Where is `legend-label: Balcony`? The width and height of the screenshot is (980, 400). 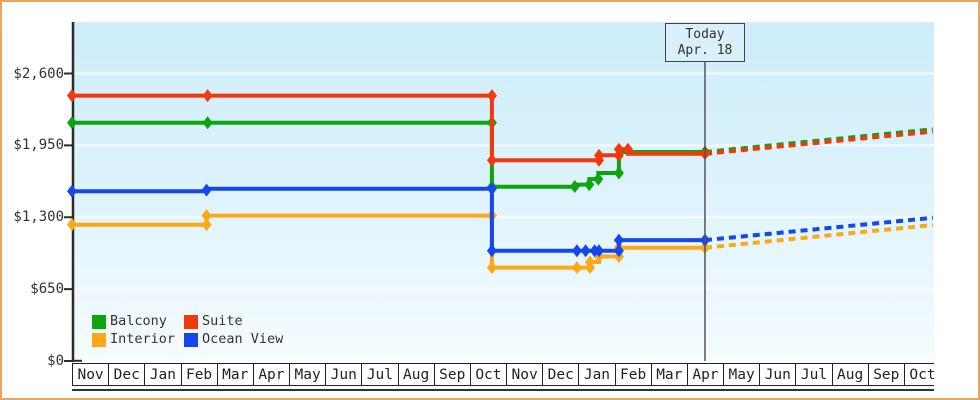
legend-label: Balcony is located at coordinates (138, 321).